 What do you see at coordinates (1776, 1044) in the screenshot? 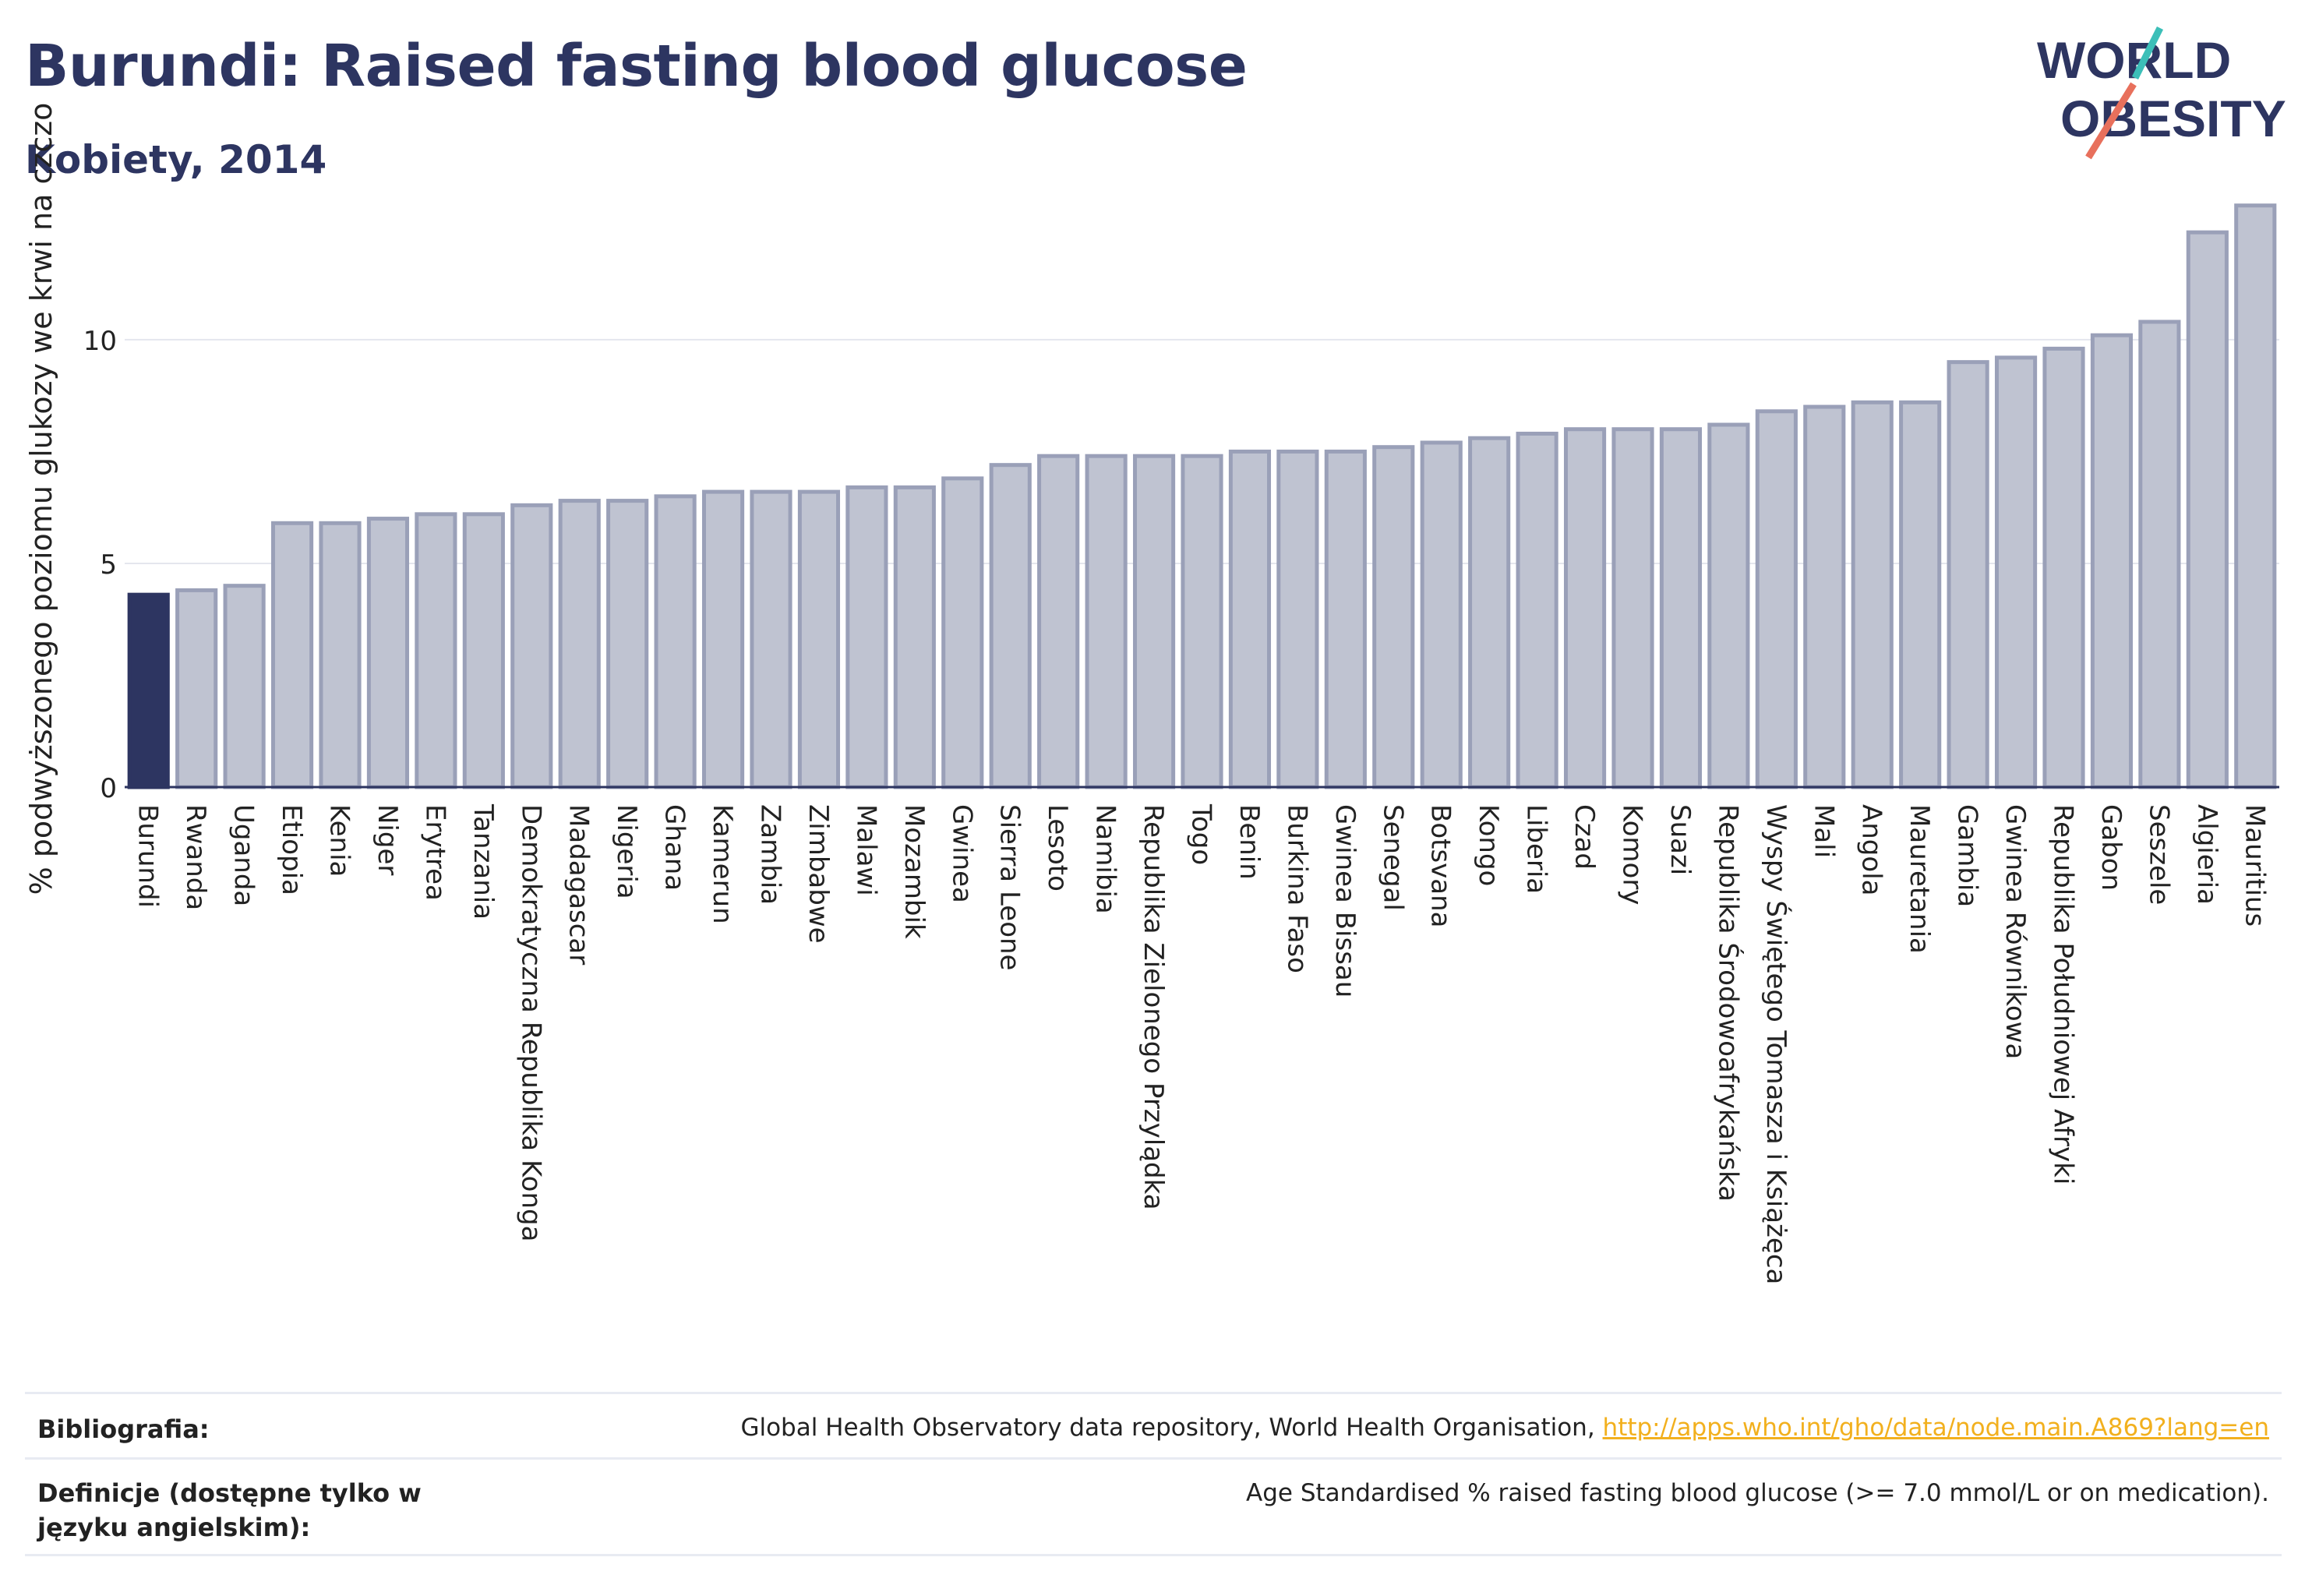
I see `x-tick-label: Wyspy Świętego Tomasza i Książęca` at bounding box center [1776, 1044].